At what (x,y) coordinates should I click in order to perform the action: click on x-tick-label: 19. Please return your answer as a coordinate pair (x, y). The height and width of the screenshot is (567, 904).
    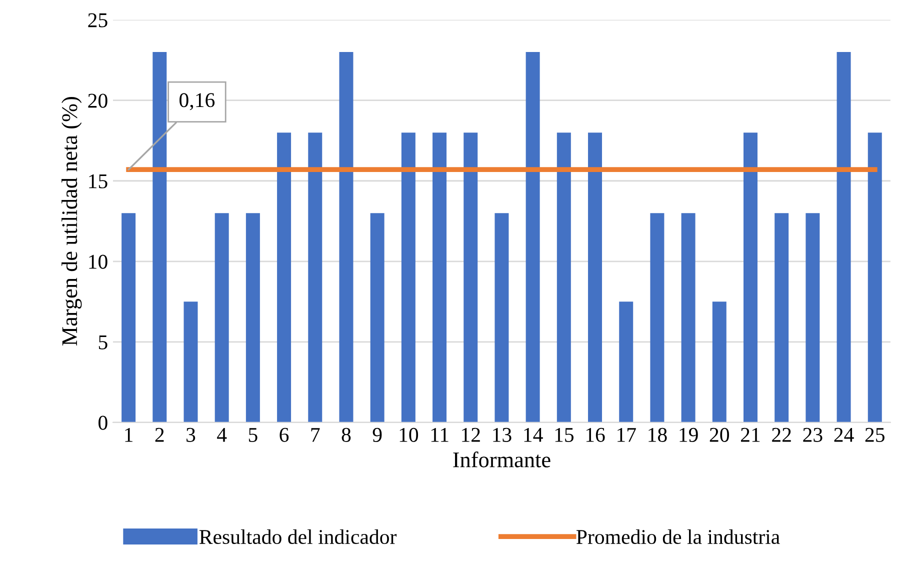
    Looking at the image, I should click on (689, 435).